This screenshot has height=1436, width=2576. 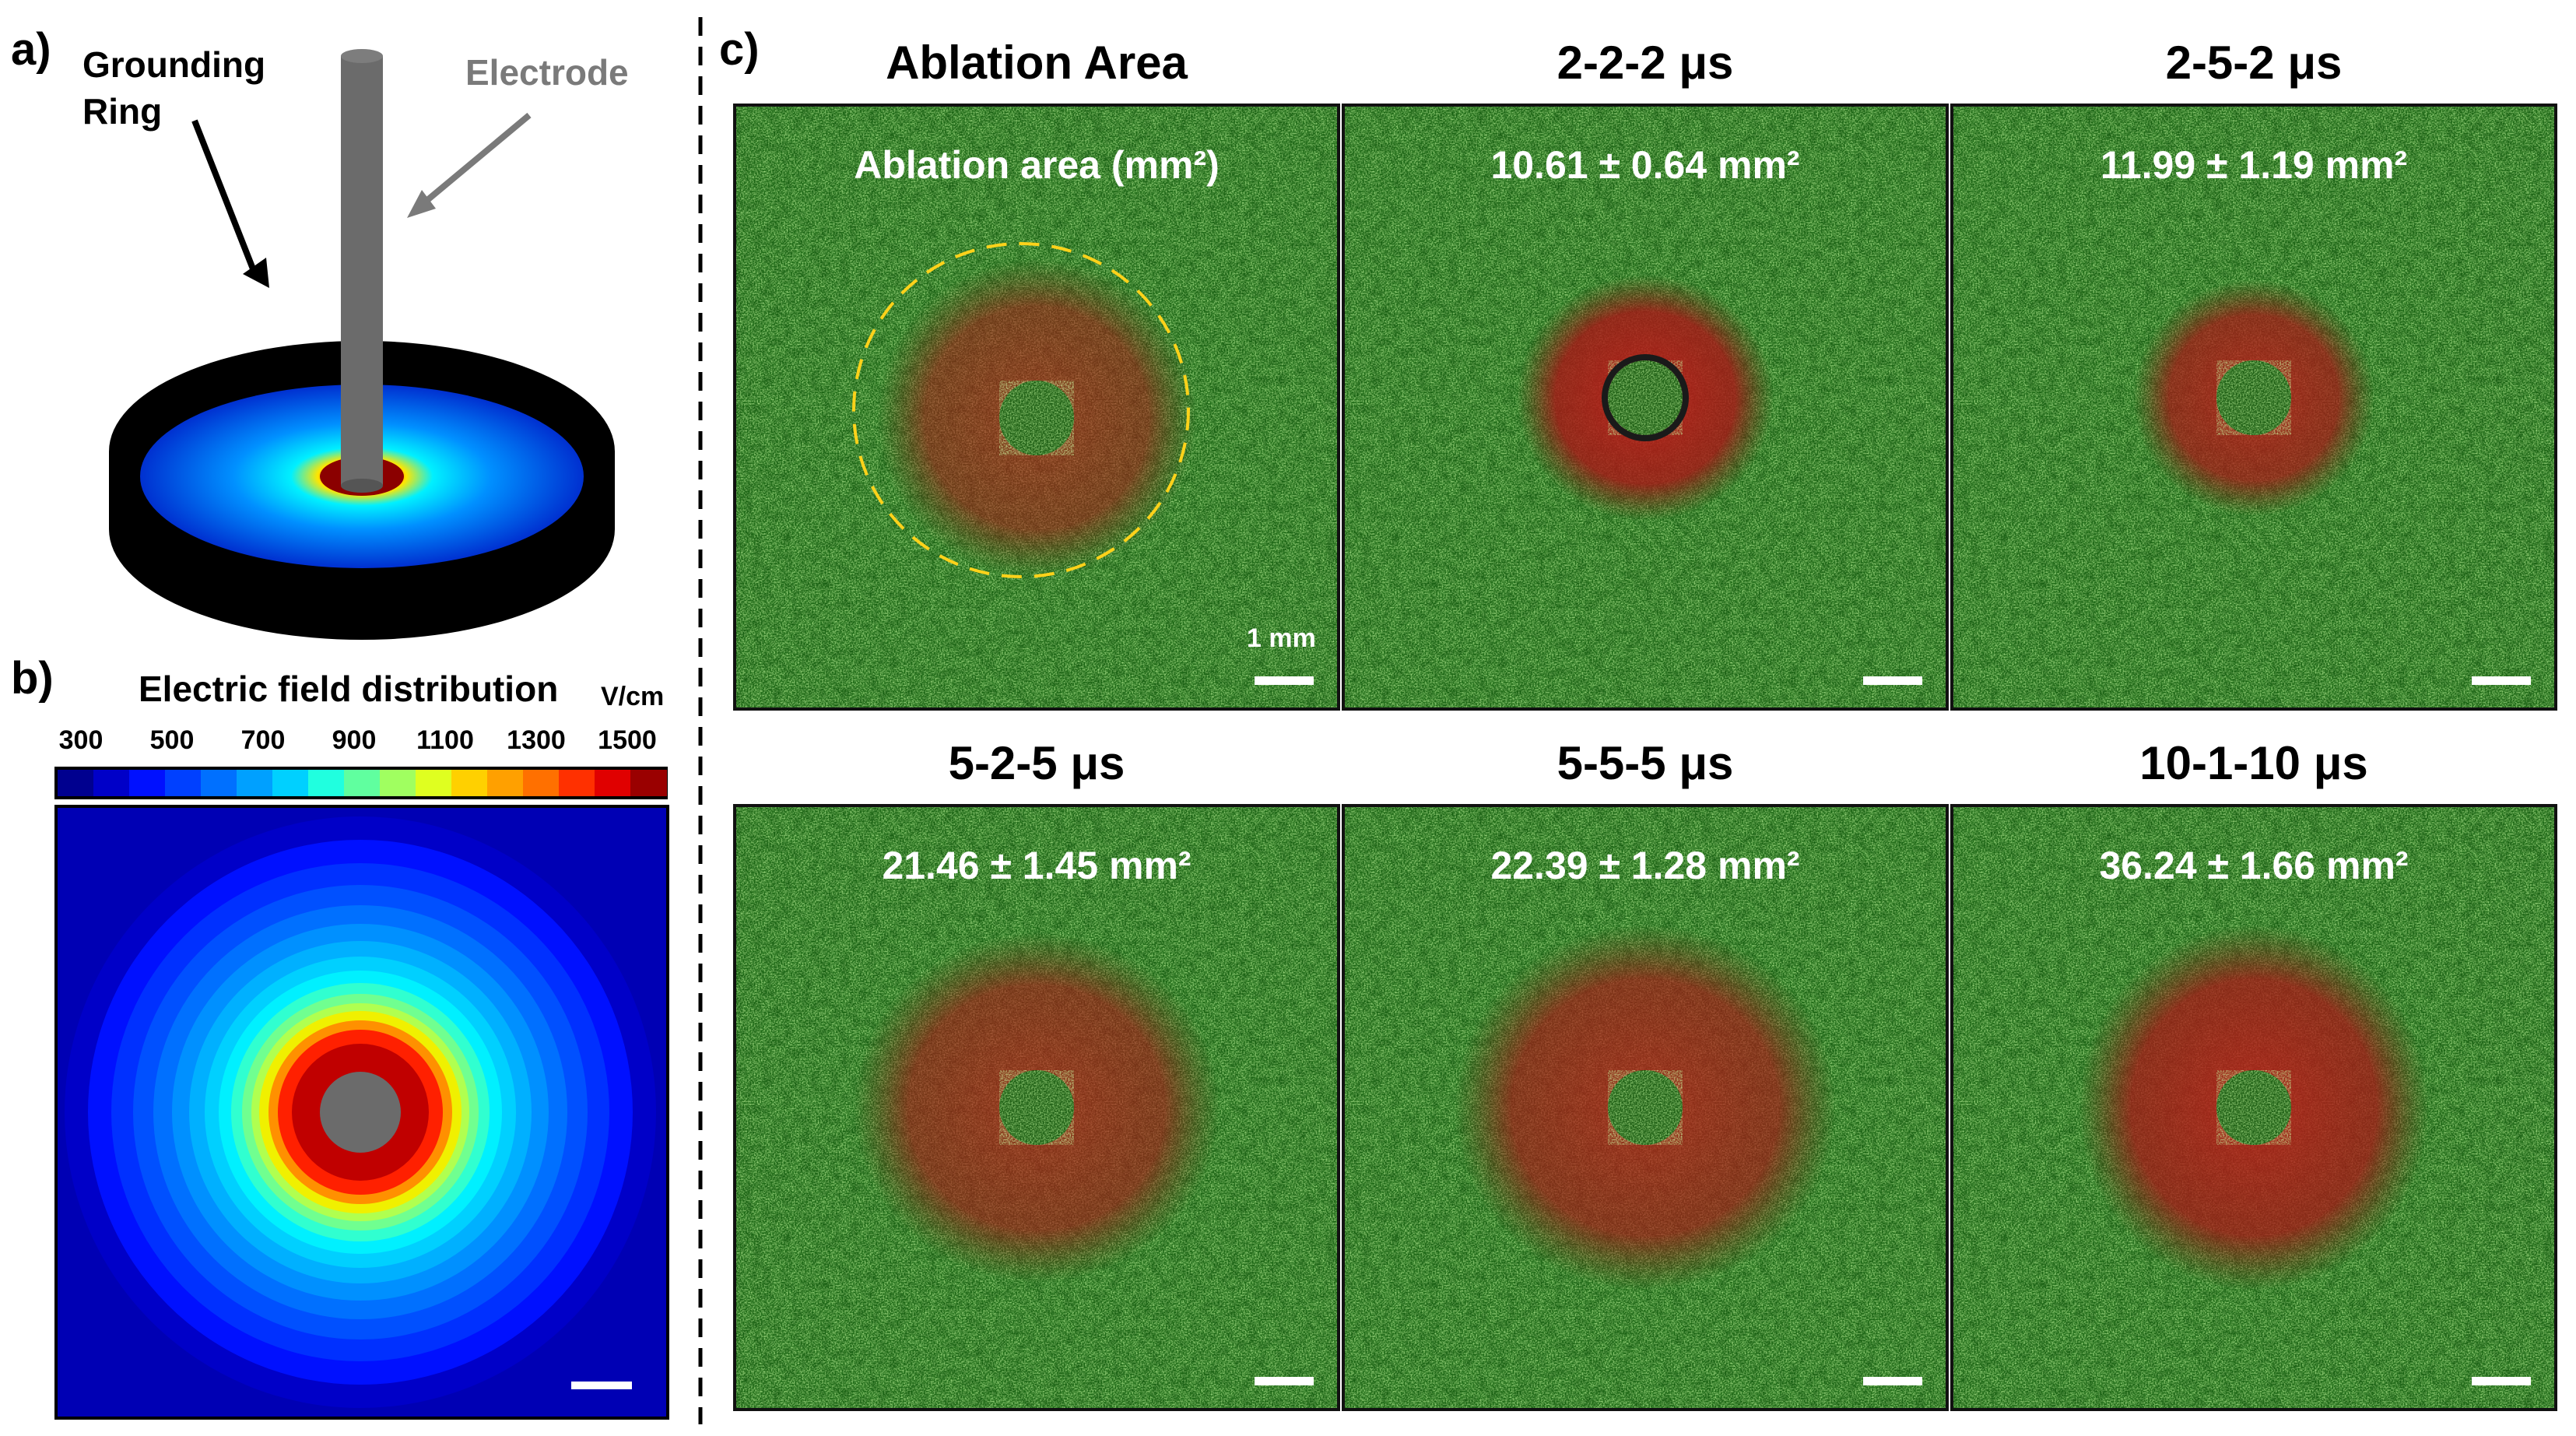 I want to click on tile-5-5-5-image, so click(x=1646, y=1107).